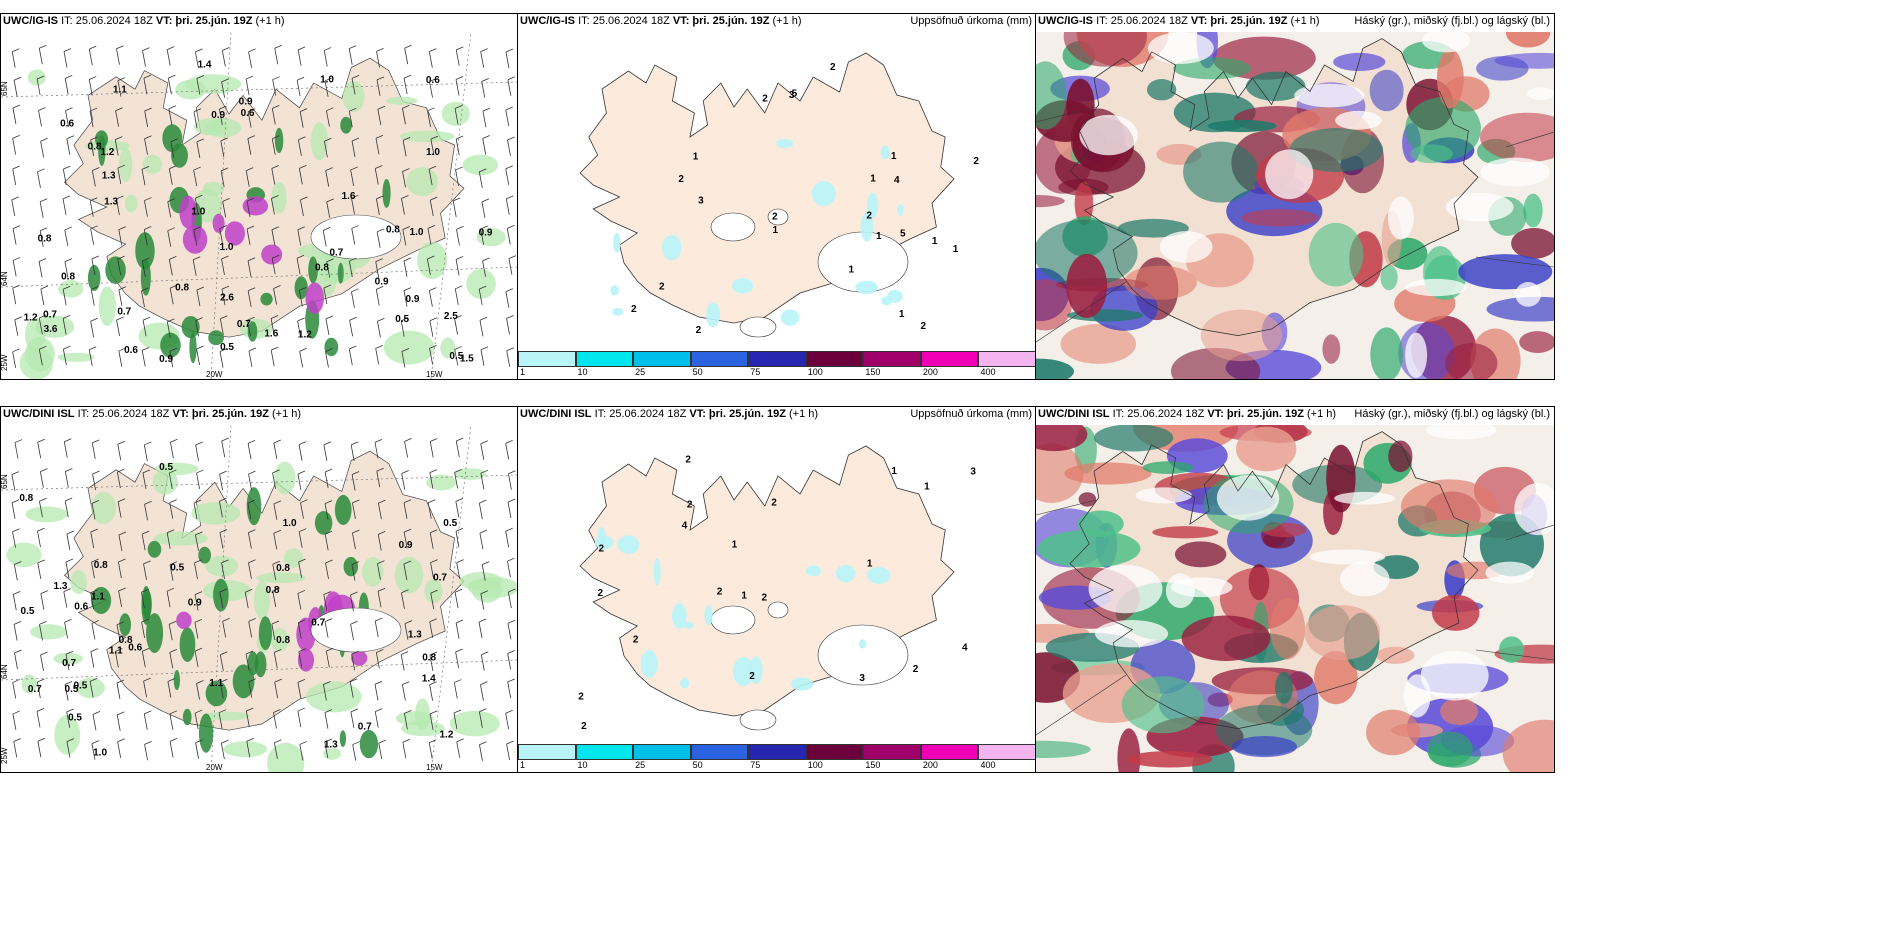 The height and width of the screenshot is (950, 1900). What do you see at coordinates (417, 232) in the screenshot?
I see `precip-value-label: 1.0` at bounding box center [417, 232].